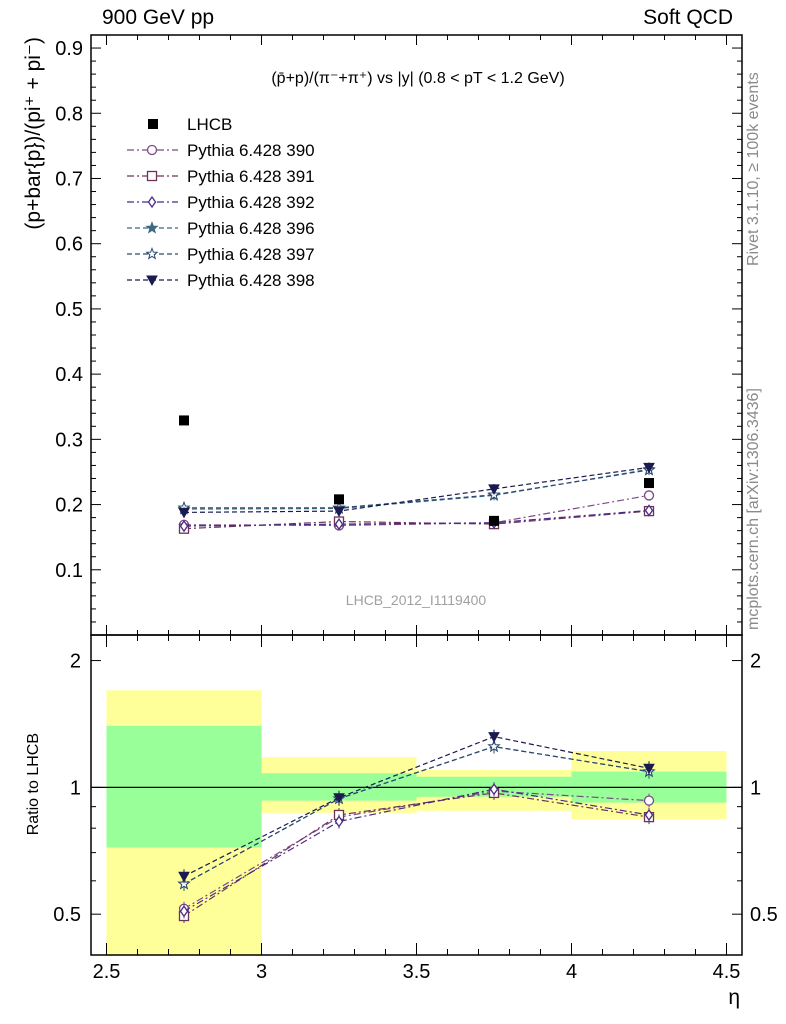 The height and width of the screenshot is (1024, 786). I want to click on y-tick-label: 0.2, so click(69, 506).